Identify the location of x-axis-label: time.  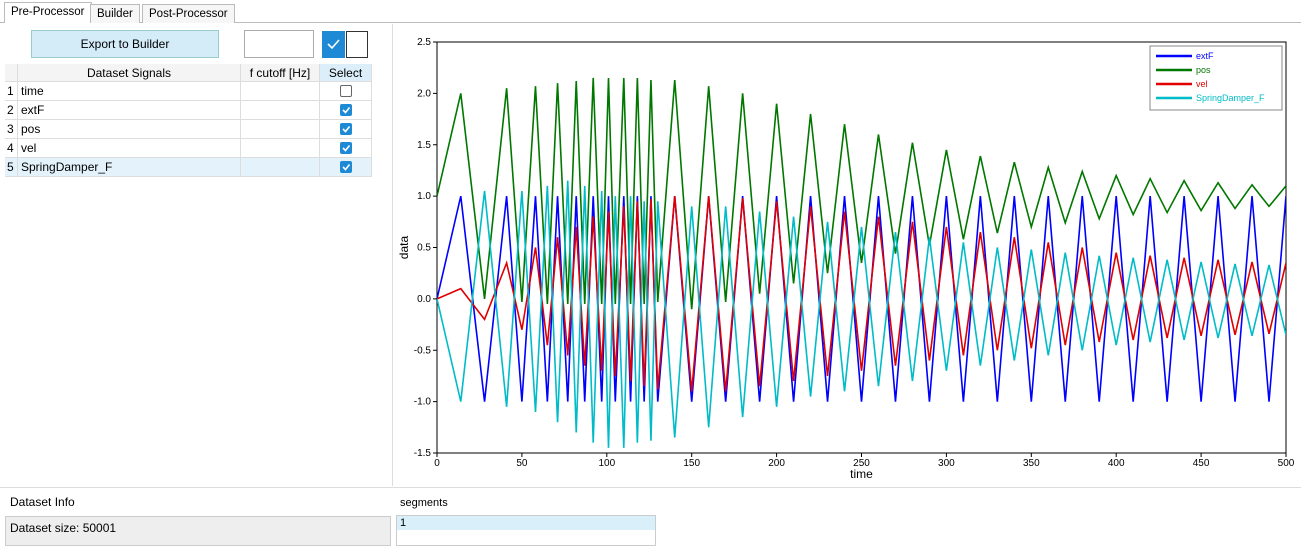
(861, 474).